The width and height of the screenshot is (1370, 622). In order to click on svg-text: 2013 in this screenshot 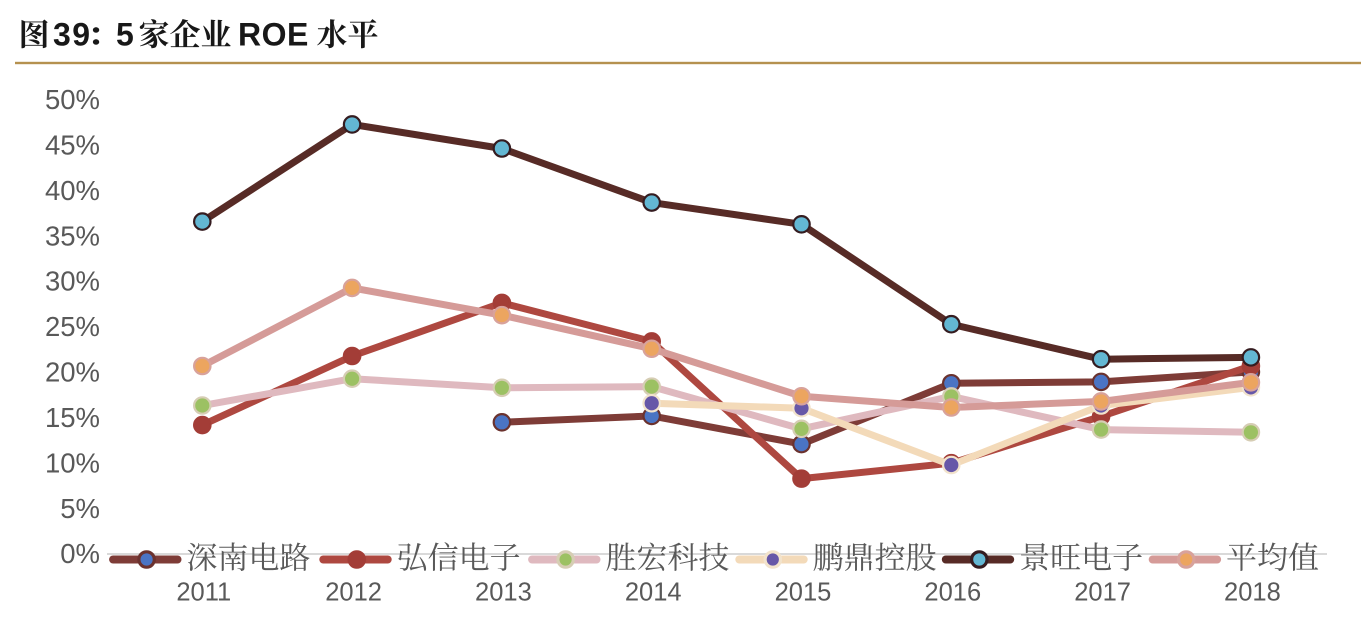, I will do `click(503, 593)`.